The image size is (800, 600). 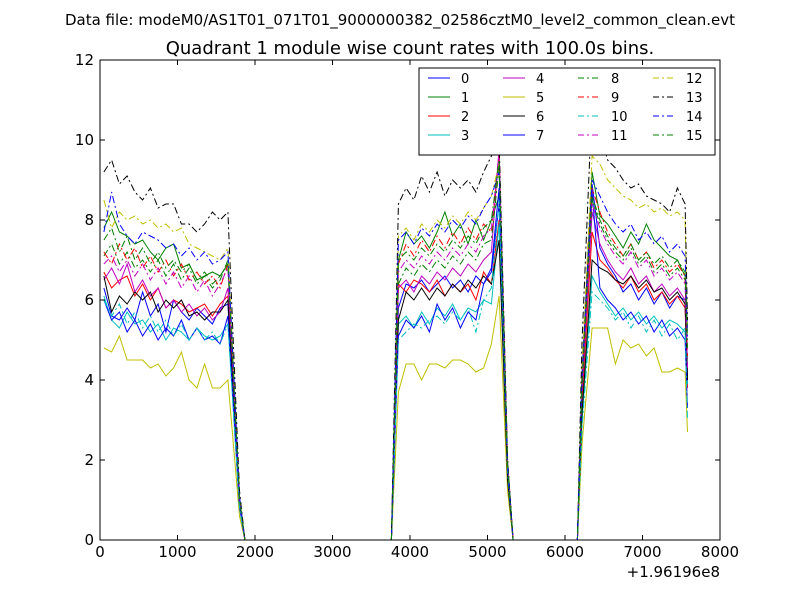 I want to click on legend-label-0: 0, so click(x=465, y=79).